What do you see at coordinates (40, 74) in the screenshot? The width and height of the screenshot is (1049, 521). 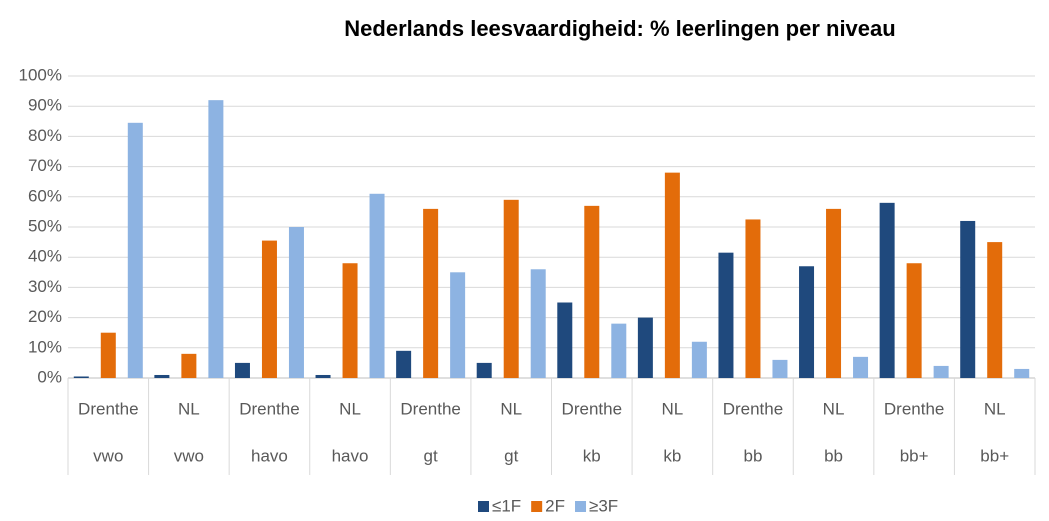 I see `y-tick-label: 100%` at bounding box center [40, 74].